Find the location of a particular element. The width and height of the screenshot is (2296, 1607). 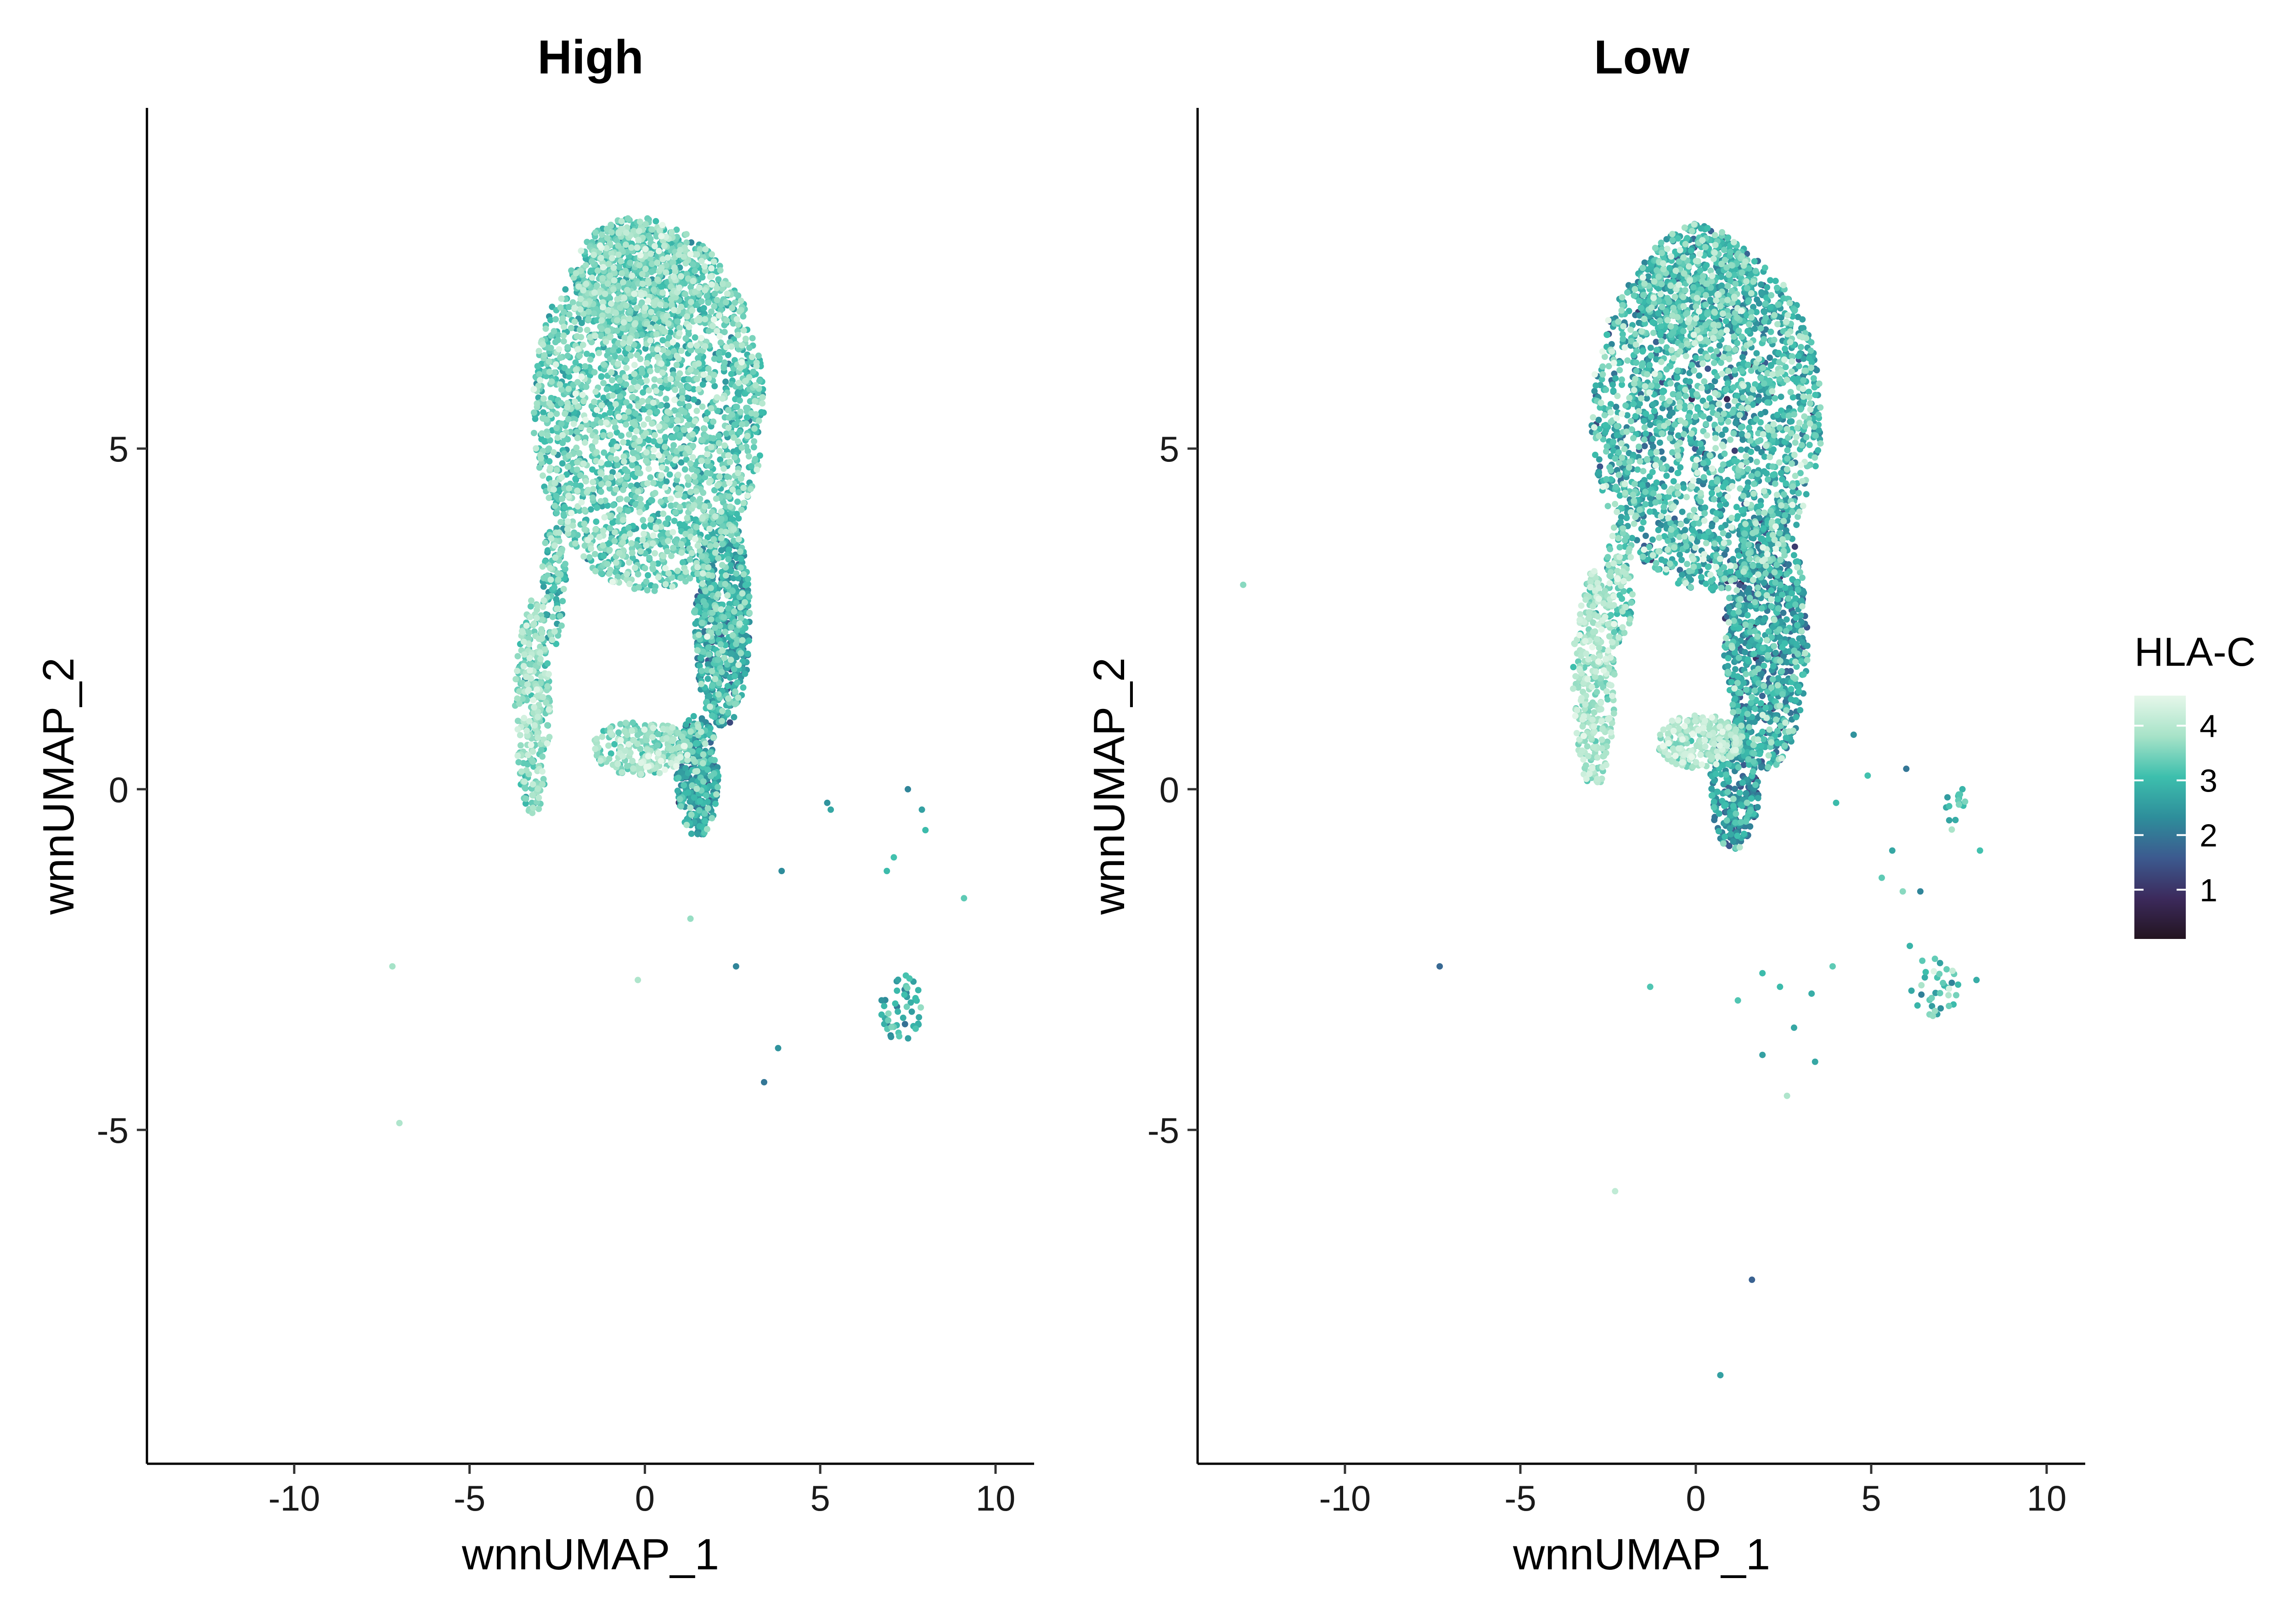

x-tick-label: -10 is located at coordinates (294, 1498).